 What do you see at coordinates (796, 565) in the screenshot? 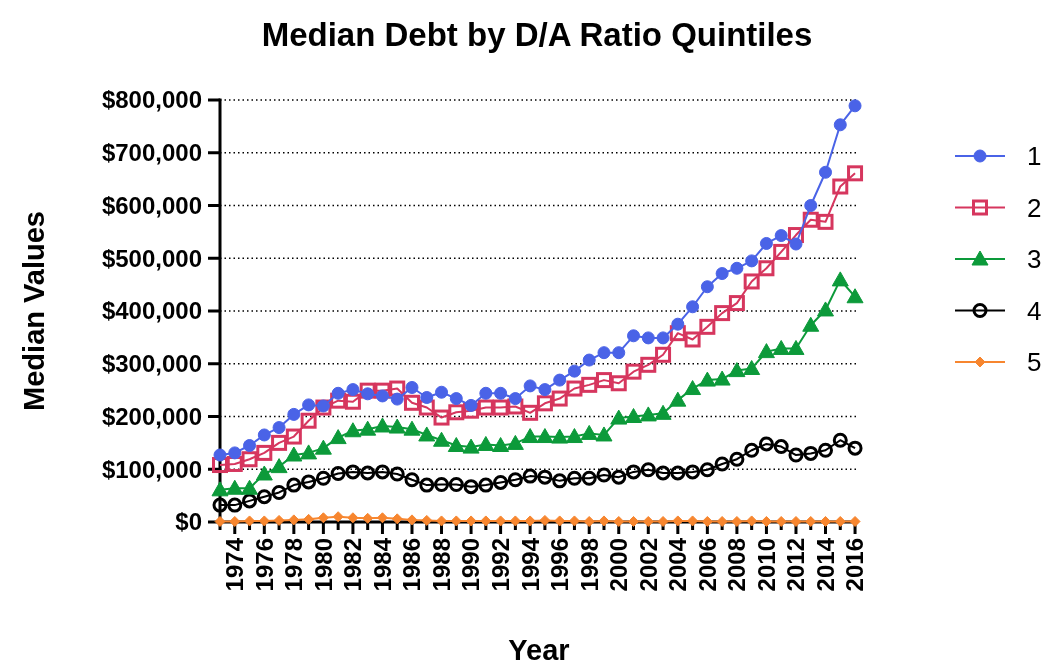
I see `x-tick-label: 2012` at bounding box center [796, 565].